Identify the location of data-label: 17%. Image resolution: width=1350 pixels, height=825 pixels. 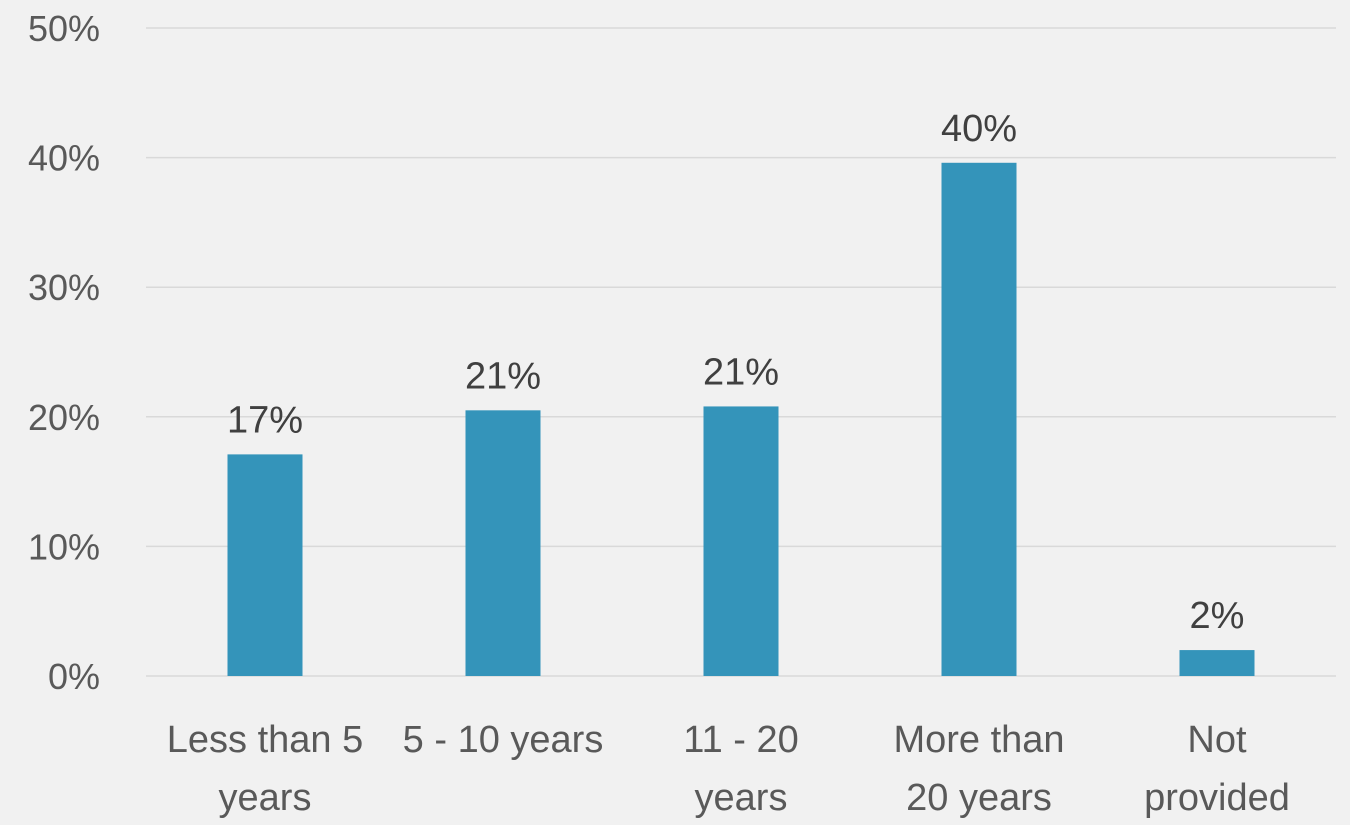
(265, 420).